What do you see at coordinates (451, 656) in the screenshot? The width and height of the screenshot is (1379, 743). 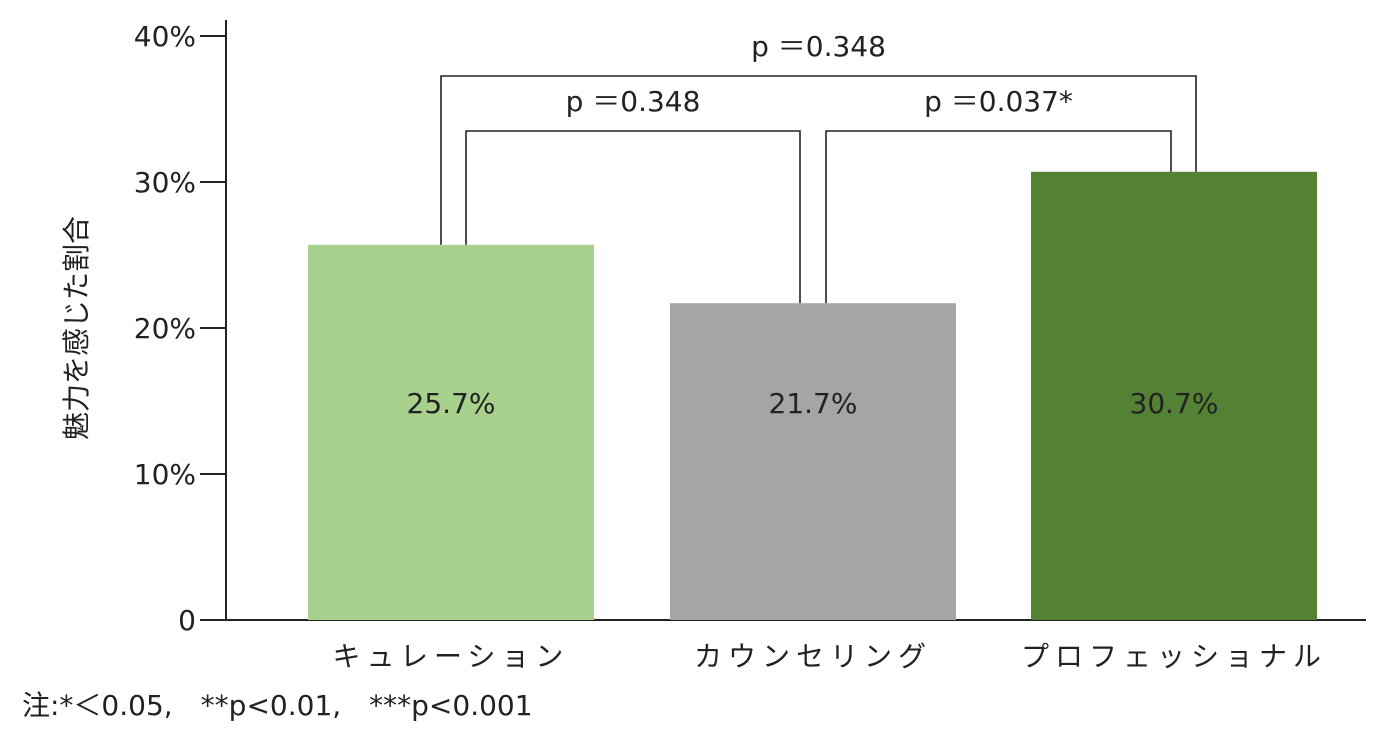 I see `x-tick-label: キュレーション` at bounding box center [451, 656].